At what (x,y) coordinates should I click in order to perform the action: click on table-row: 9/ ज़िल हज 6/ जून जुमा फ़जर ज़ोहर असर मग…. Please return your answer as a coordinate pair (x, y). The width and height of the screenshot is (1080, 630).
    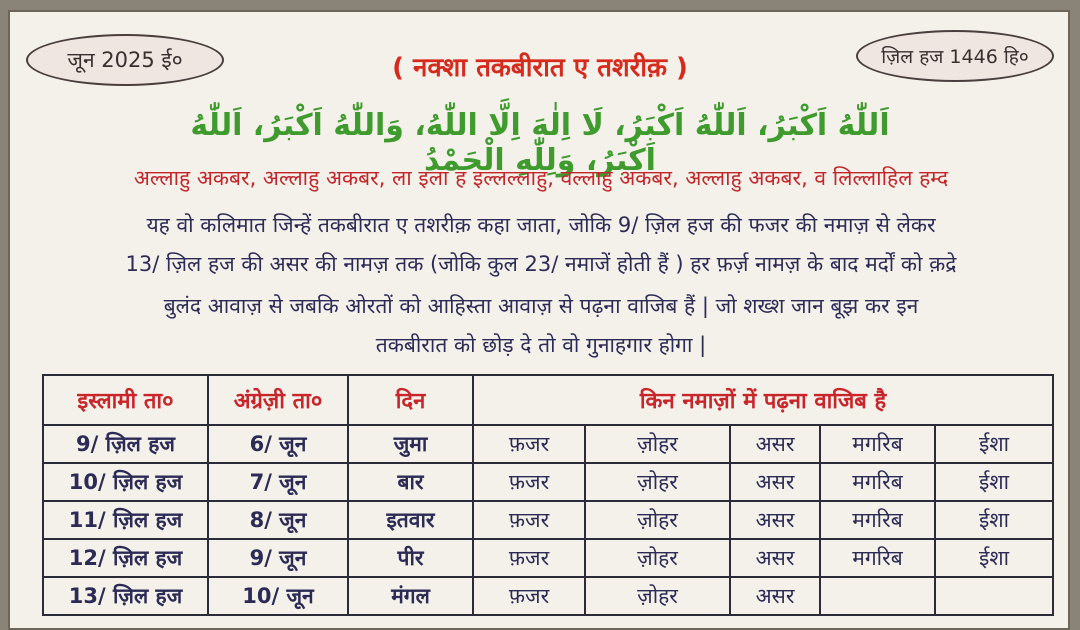
    Looking at the image, I should click on (548, 444).